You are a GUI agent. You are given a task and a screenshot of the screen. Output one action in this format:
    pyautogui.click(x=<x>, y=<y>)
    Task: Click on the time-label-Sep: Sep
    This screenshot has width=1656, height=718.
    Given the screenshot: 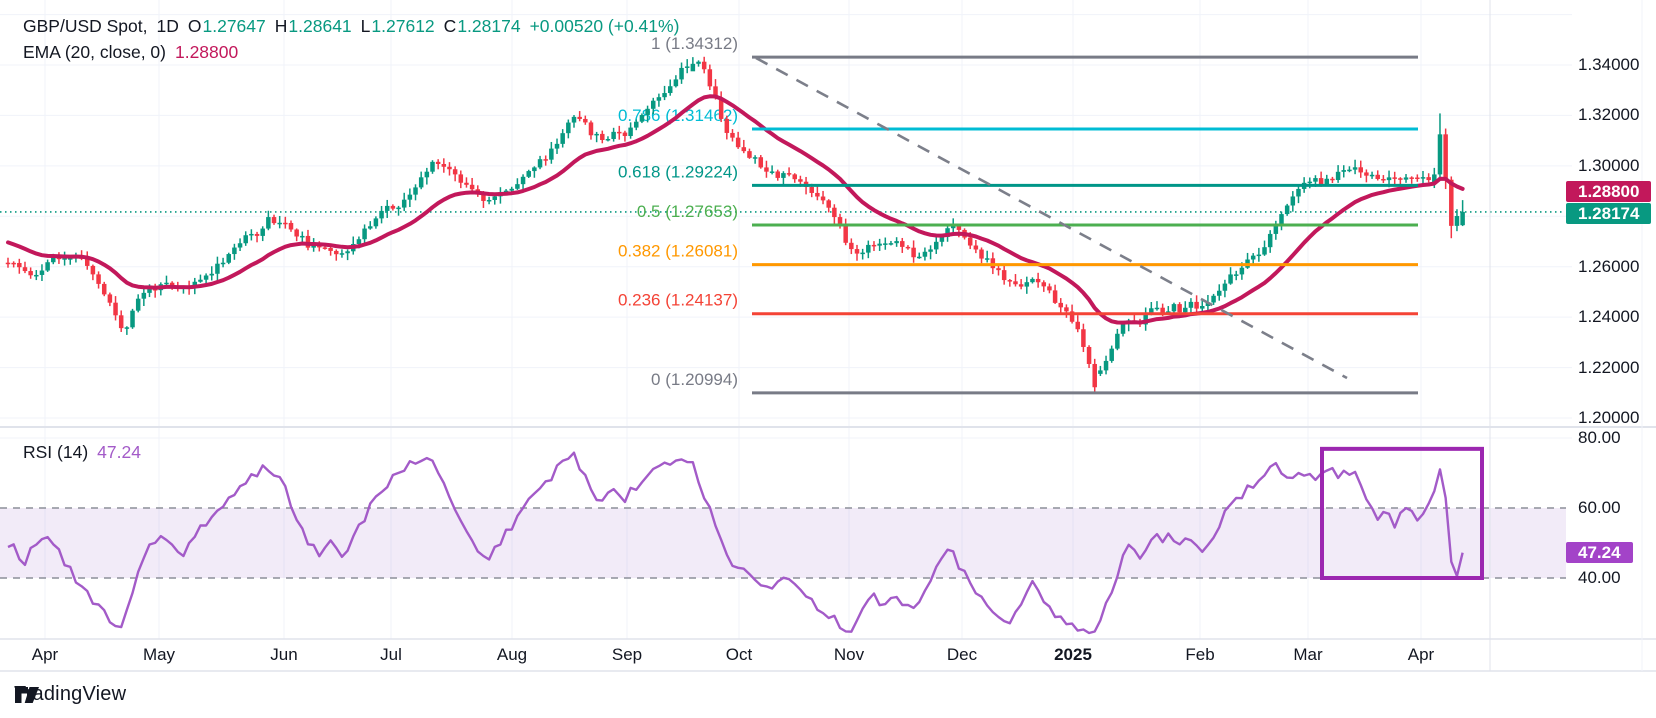 What is the action you would take?
    pyautogui.click(x=627, y=654)
    